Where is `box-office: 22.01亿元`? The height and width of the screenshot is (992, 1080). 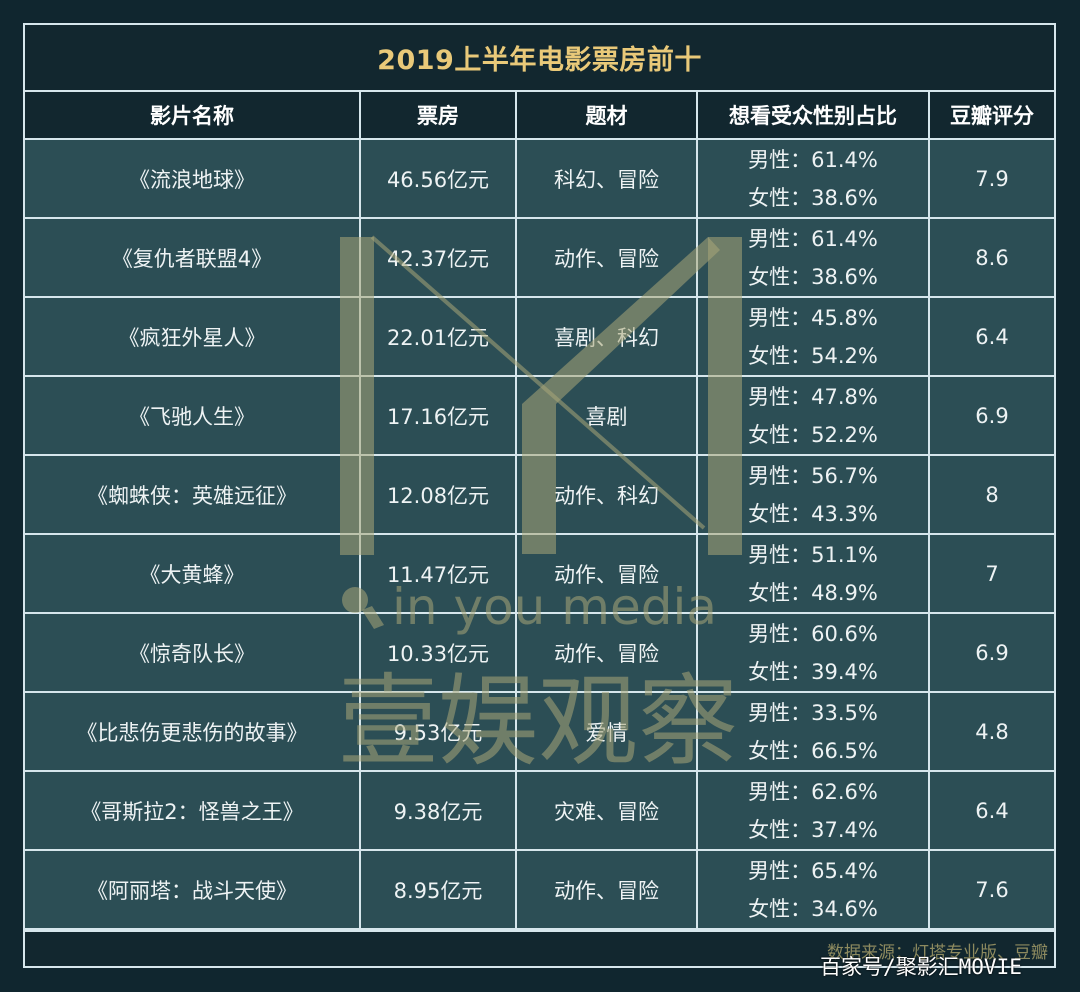
box-office: 22.01亿元 is located at coordinates (438, 336).